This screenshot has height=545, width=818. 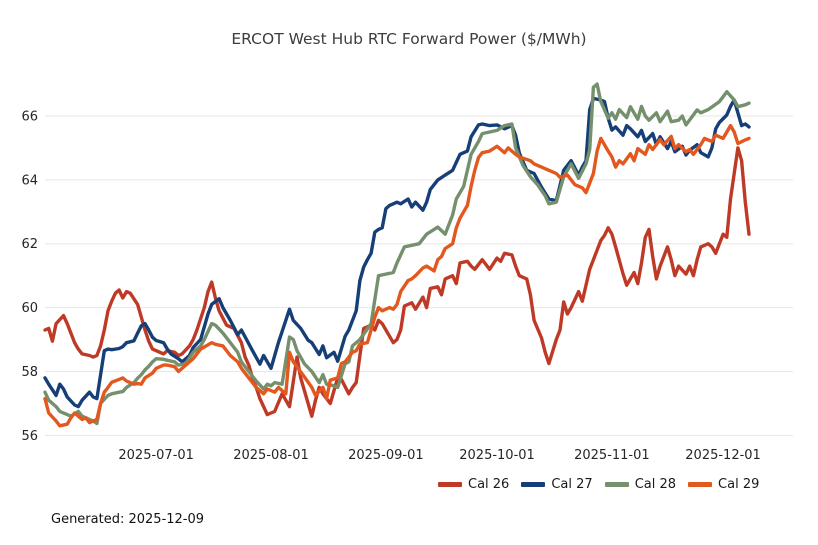 I want to click on y-tick-label-60: 60, so click(x=29, y=308).